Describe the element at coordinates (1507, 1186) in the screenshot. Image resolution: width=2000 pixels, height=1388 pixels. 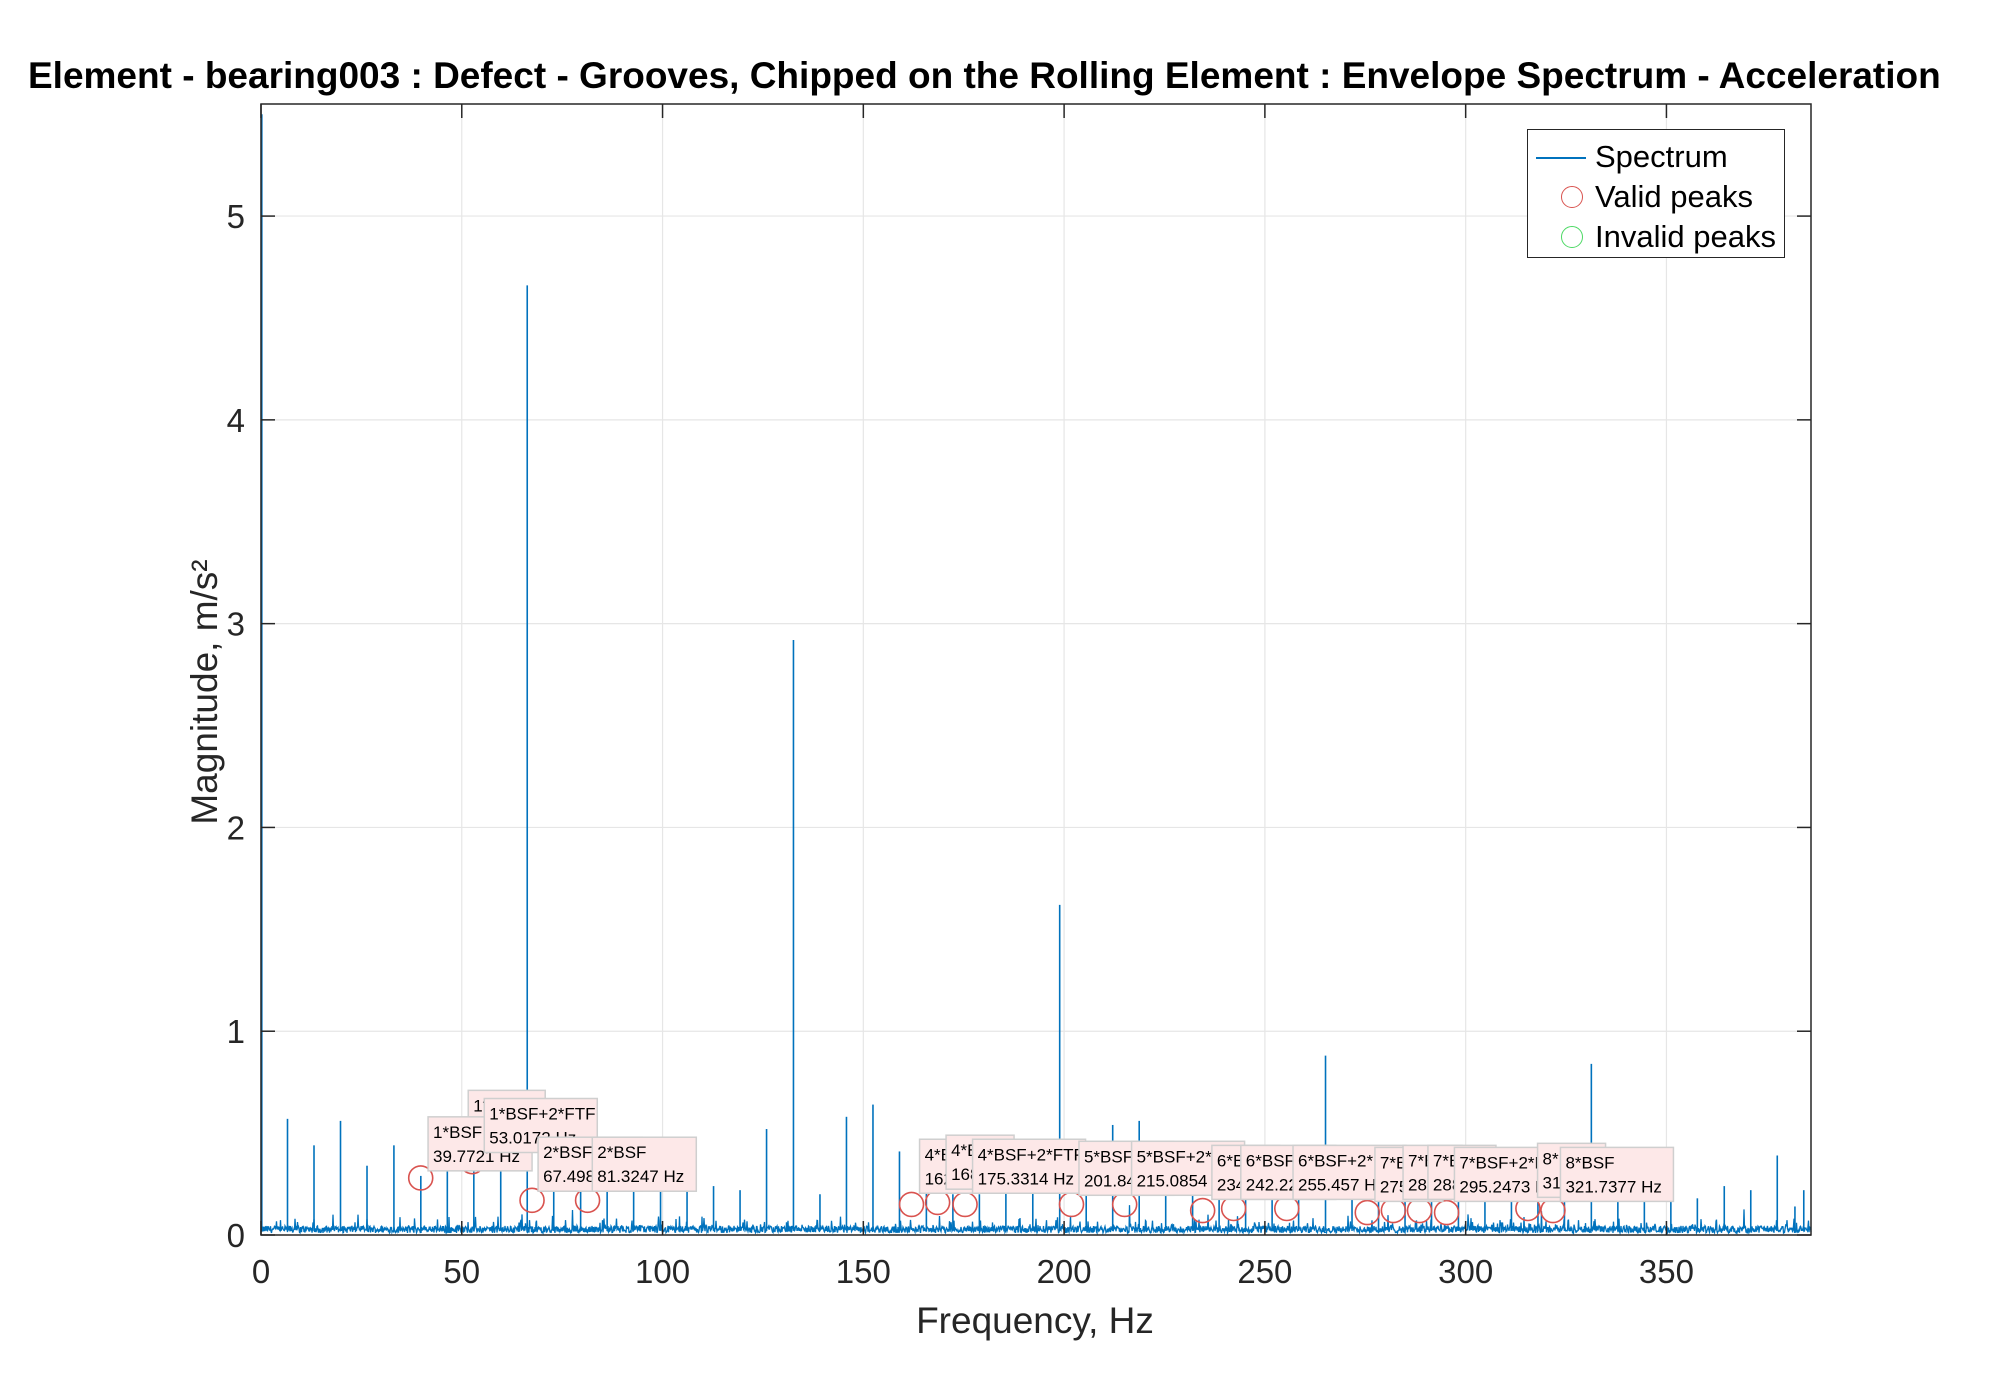
I see `peak-label-frequency: 295.2473 Hz` at that location.